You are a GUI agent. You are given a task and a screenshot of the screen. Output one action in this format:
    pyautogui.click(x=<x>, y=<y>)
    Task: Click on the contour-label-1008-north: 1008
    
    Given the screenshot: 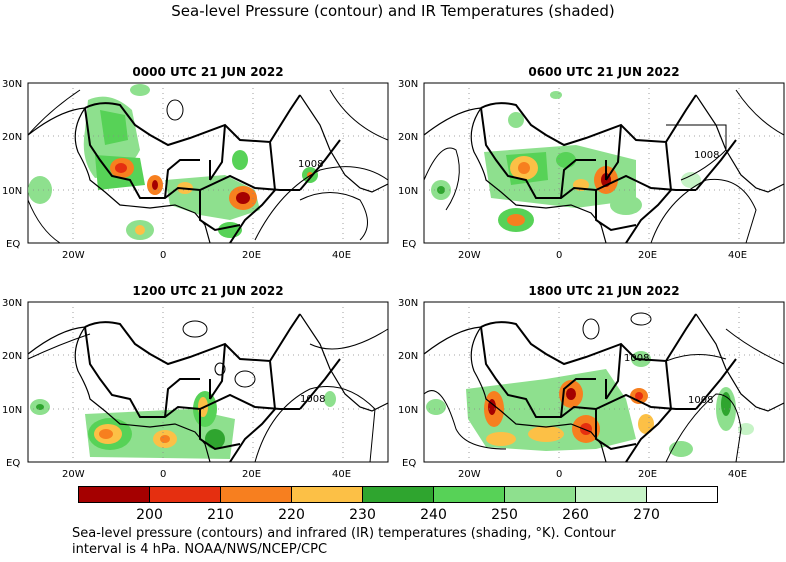 What is the action you would take?
    pyautogui.click(x=636, y=358)
    